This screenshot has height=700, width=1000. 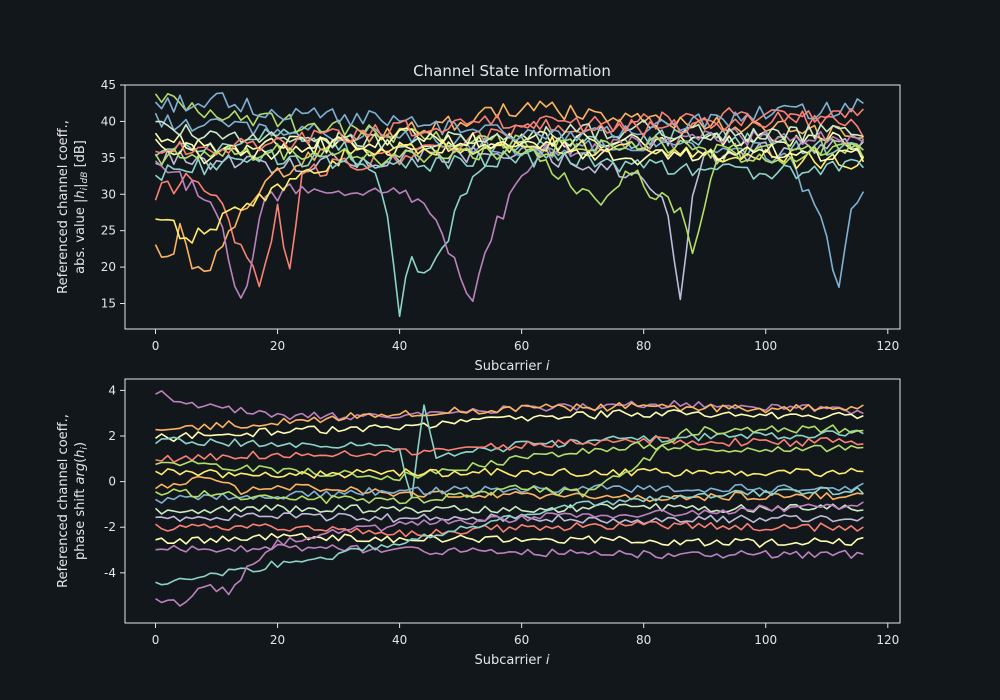 What do you see at coordinates (512, 71) in the screenshot?
I see `chart-title: Channel State Information` at bounding box center [512, 71].